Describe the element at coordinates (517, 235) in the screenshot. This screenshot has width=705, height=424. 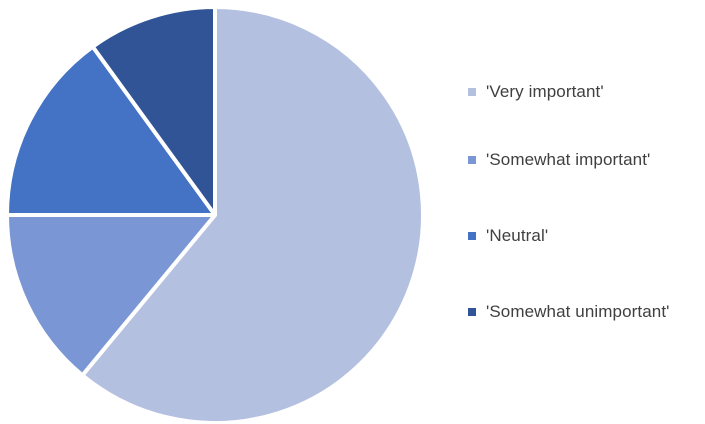
I see `legend-label-neutral: 'Neutral'` at that location.